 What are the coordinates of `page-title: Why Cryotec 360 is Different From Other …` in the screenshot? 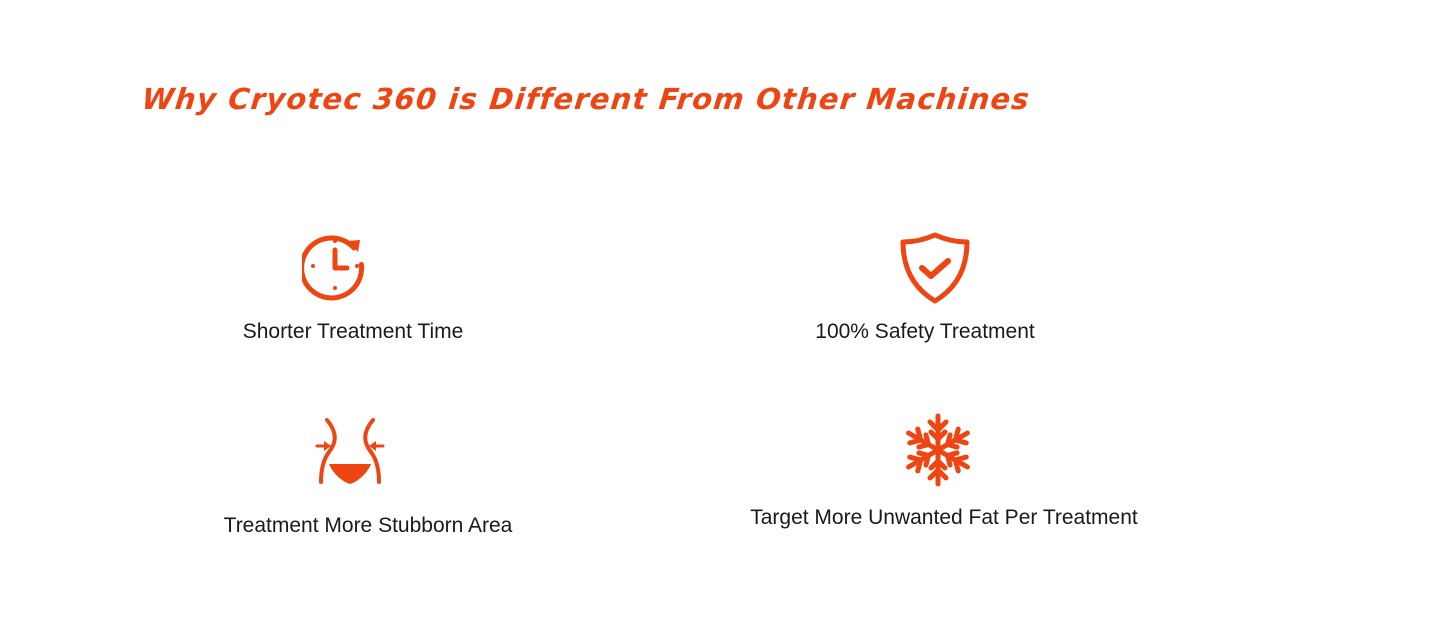 It's located at (586, 99).